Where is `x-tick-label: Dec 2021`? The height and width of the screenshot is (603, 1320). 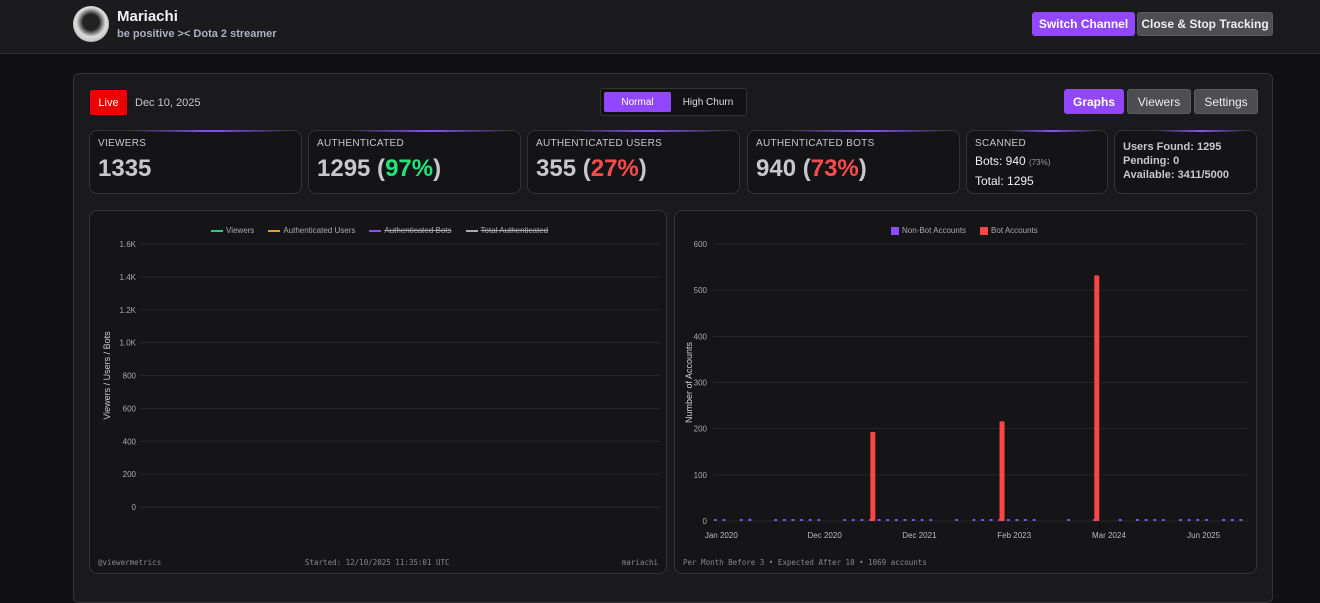
x-tick-label: Dec 2021 is located at coordinates (919, 535).